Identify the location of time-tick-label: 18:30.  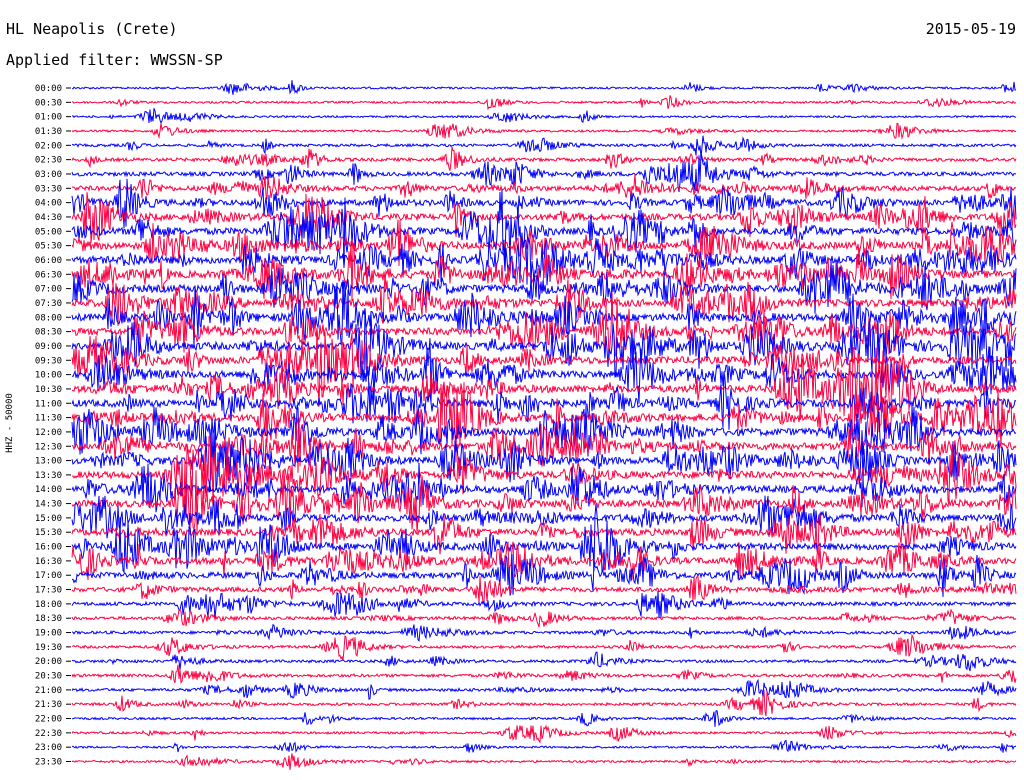
(48, 619).